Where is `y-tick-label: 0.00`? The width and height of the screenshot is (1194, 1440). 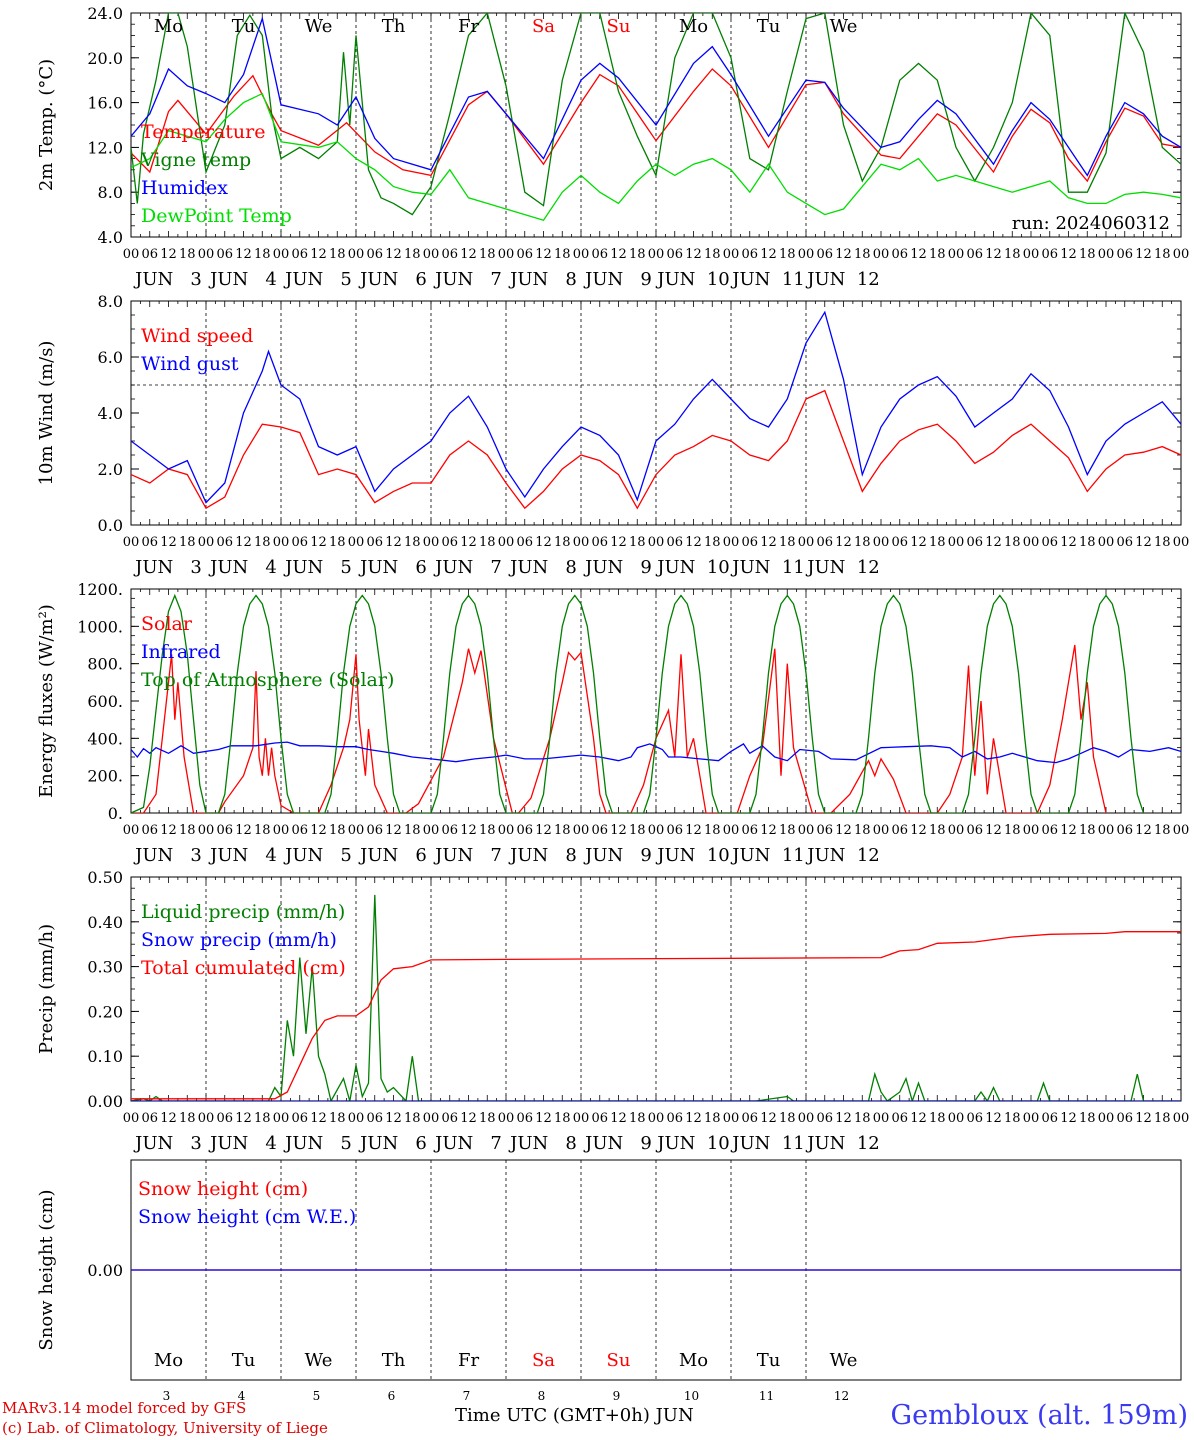
y-tick-label: 0.00 is located at coordinates (105, 1101).